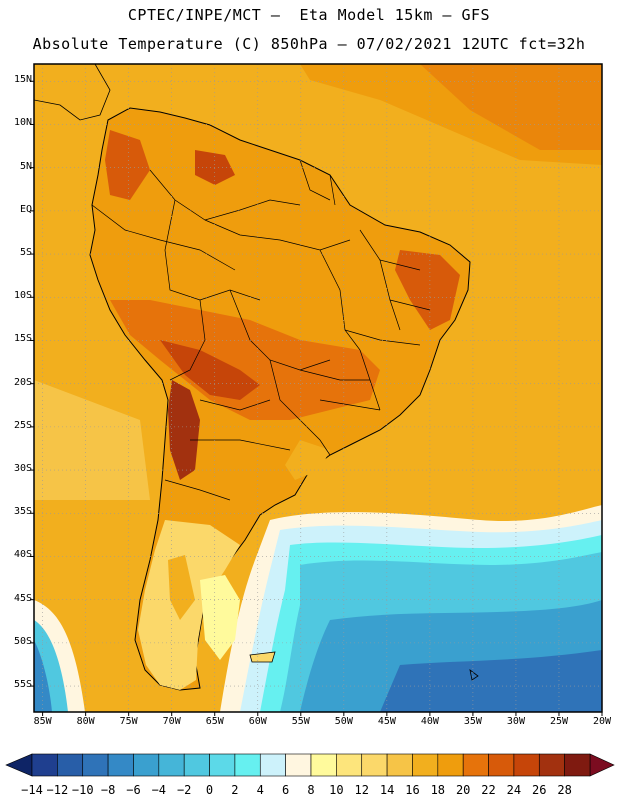  I want to click on lat-label: 5N, so click(25, 166).